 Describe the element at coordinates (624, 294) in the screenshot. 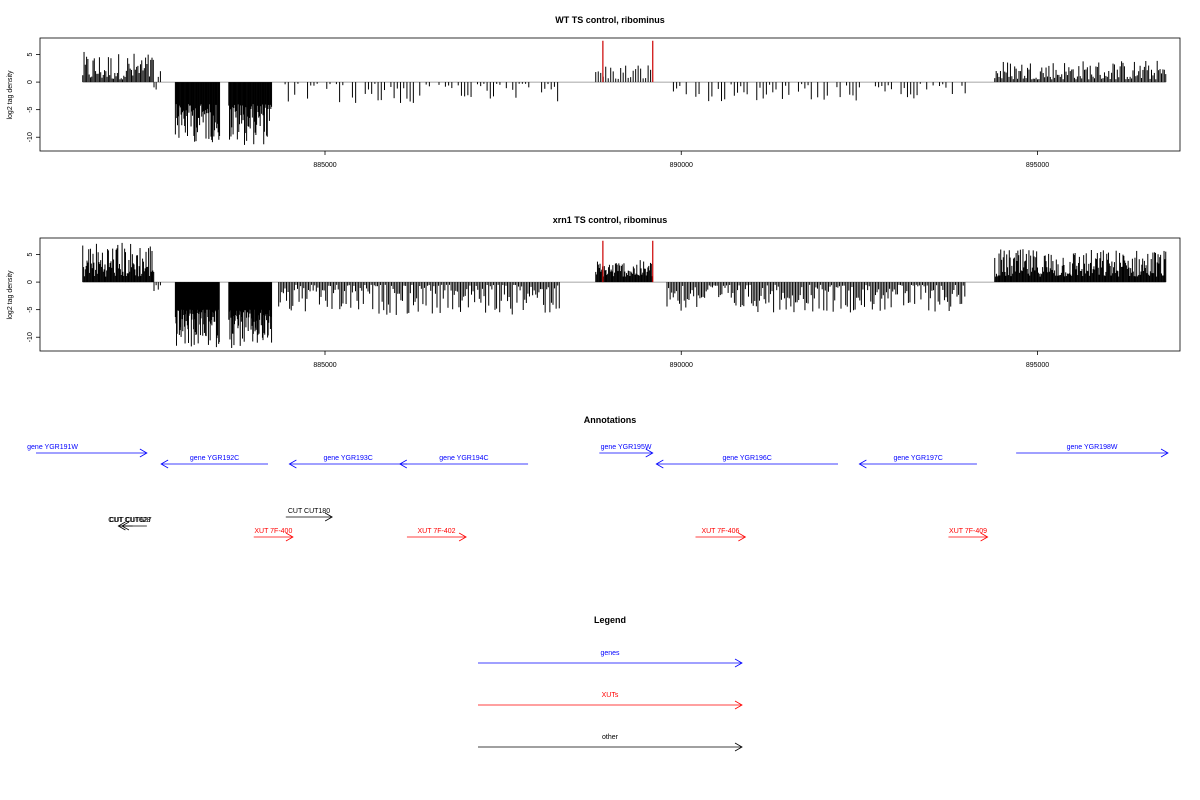

I see `xrn1-track-marks` at that location.